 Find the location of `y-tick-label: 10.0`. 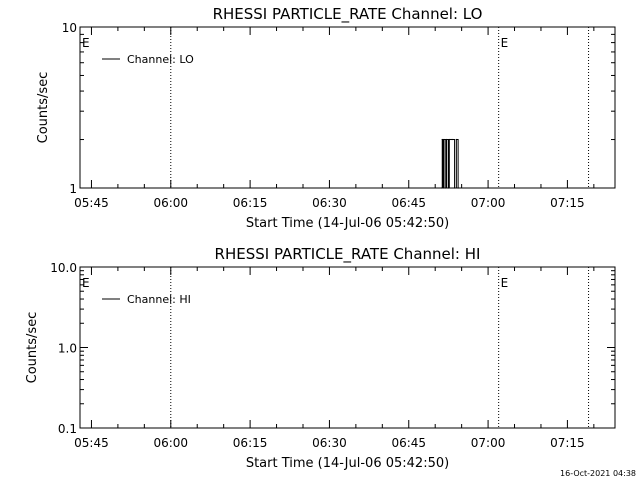

y-tick-label: 10.0 is located at coordinates (63, 268).